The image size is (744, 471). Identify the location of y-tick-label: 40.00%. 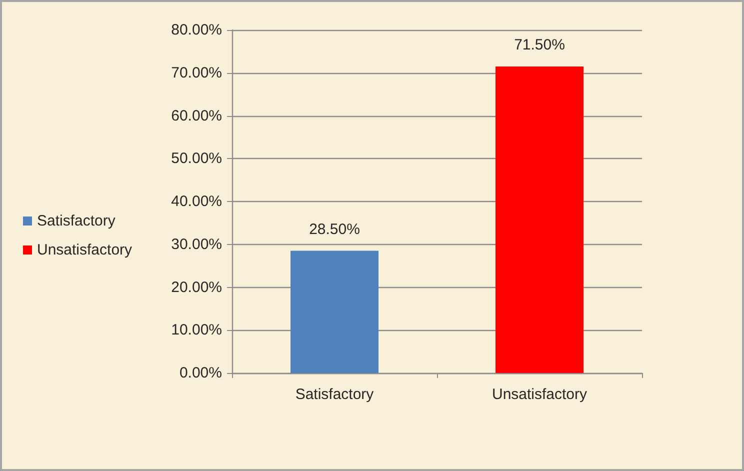
(196, 201).